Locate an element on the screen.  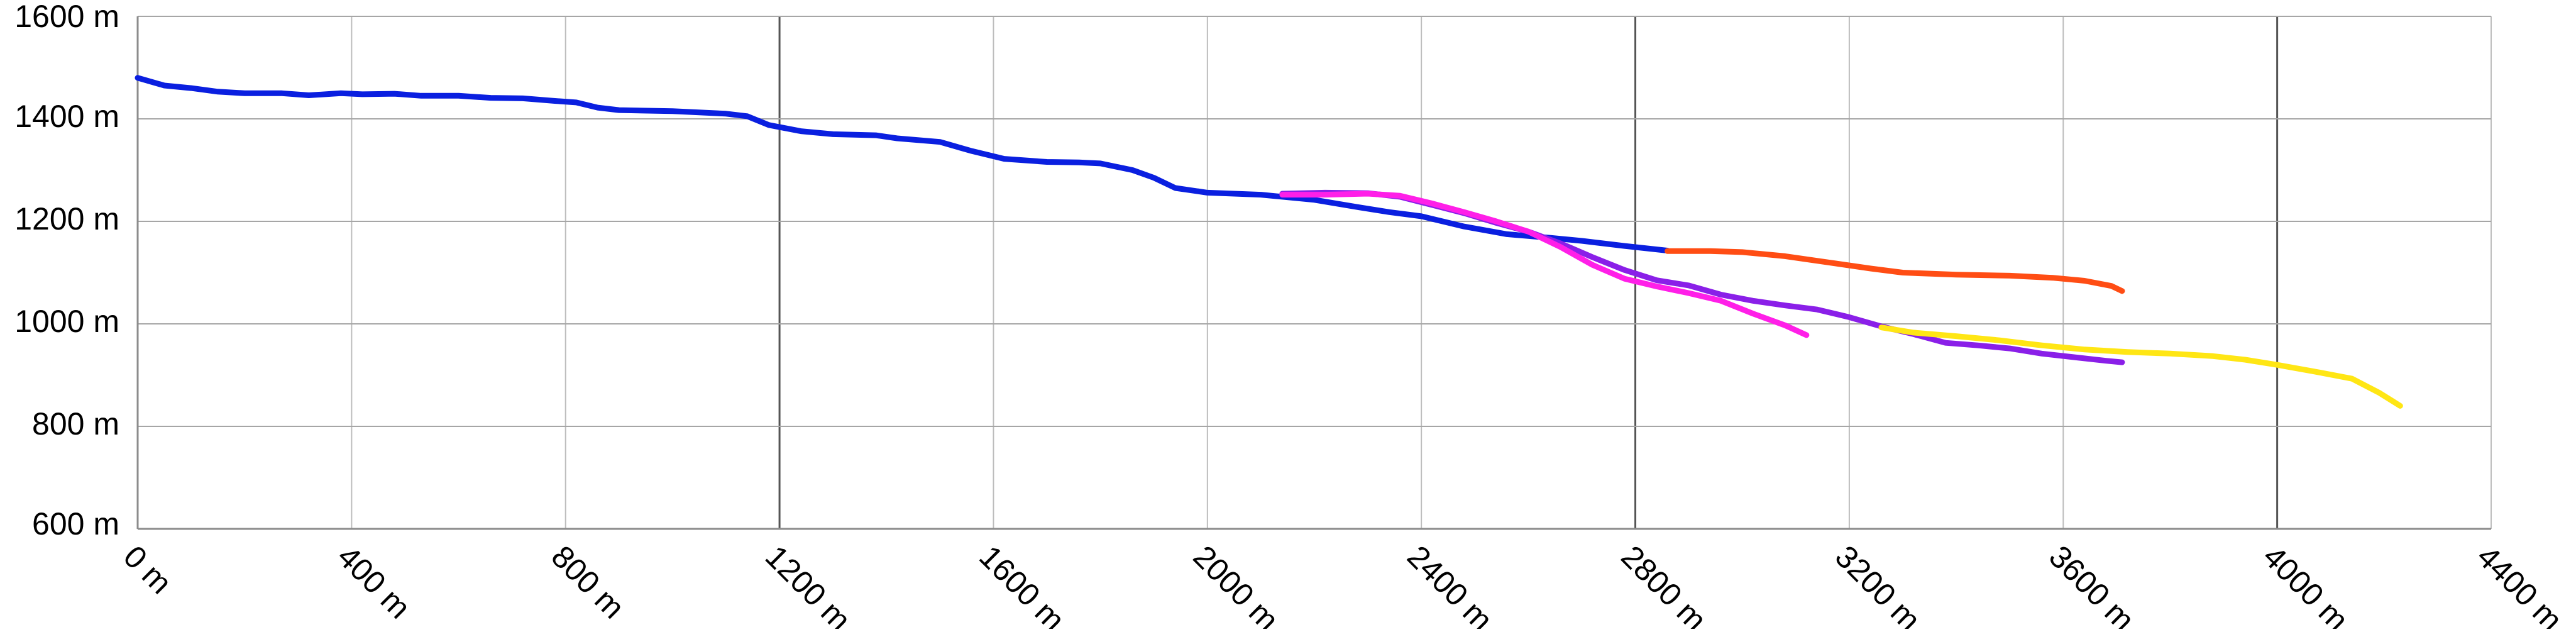
x-tick-label: 4000 m is located at coordinates (2305, 584).